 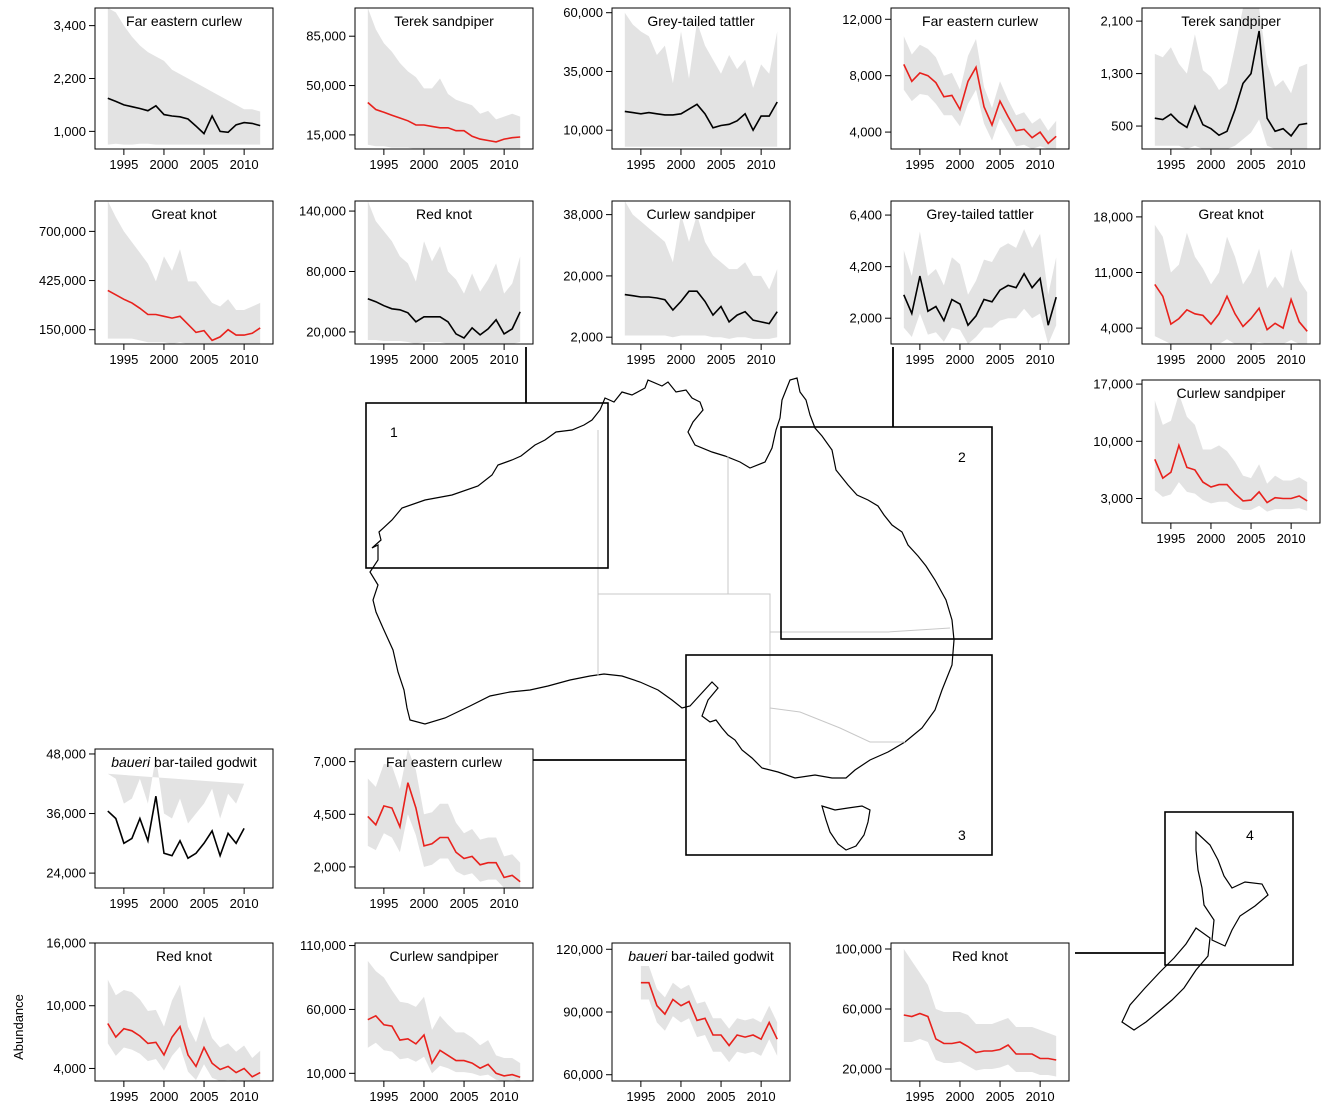 What do you see at coordinates (323, 945) in the screenshot?
I see `y-tick-label: 110,000` at bounding box center [323, 945].